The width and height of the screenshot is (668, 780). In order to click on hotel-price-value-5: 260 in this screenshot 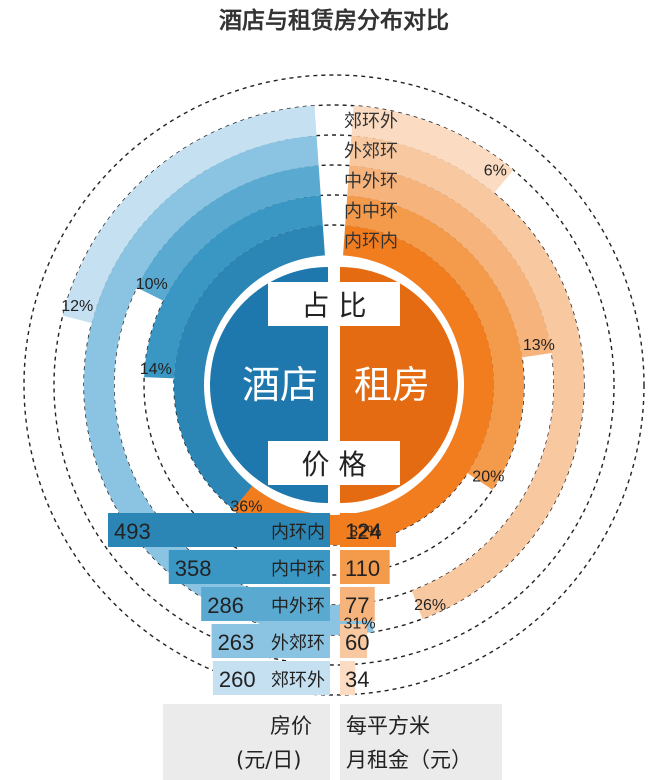, I will do `click(237, 679)`.